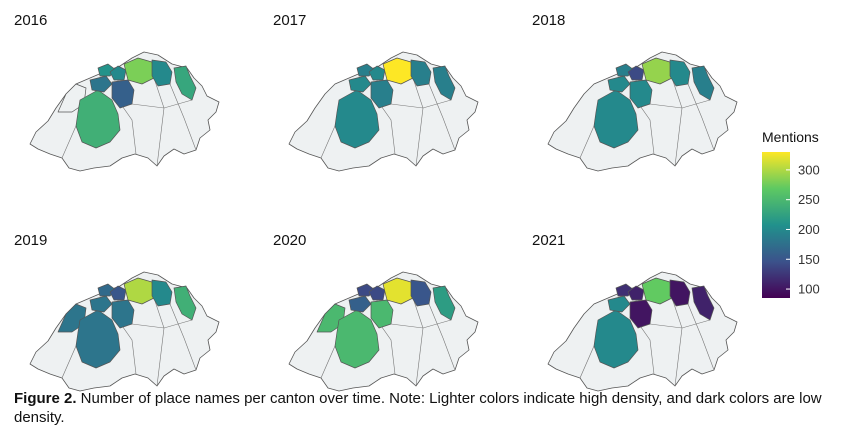  Describe the element at coordinates (809, 259) in the screenshot. I see `legend-tick-label: 150` at that location.